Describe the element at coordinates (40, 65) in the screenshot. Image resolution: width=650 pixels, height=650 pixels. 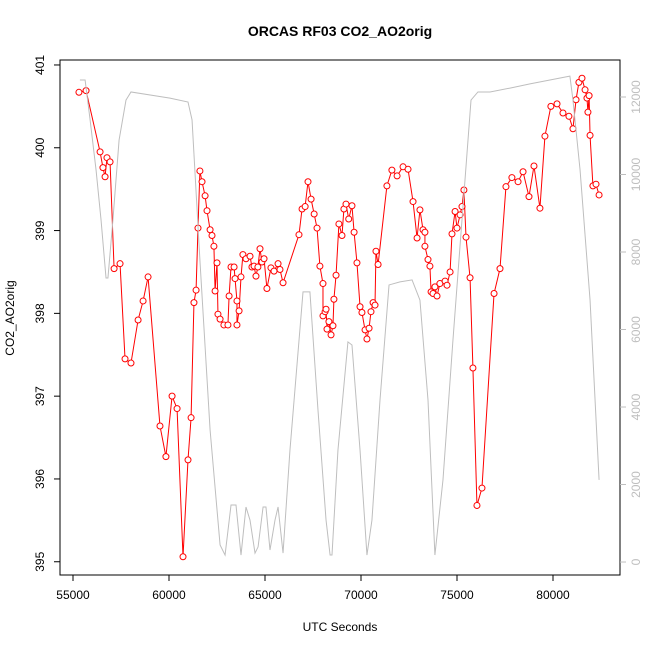
I see `y-tick-label: 401` at that location.